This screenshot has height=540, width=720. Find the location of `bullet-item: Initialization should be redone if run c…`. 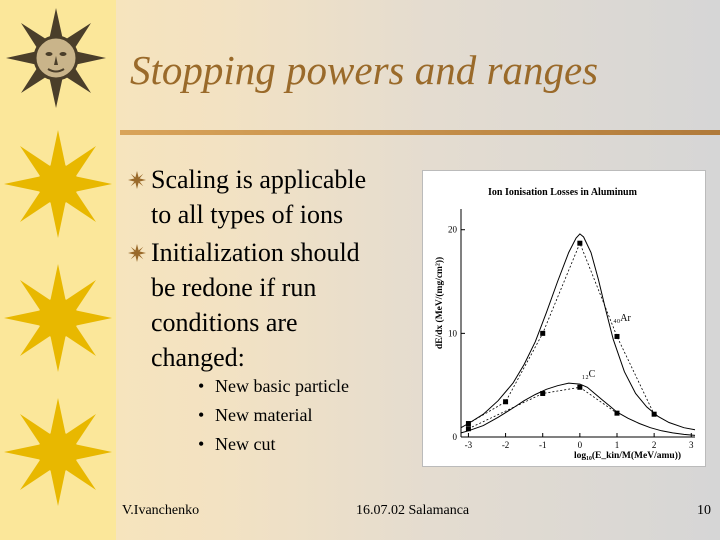

bullet-item: Initialization should be redone if run c… is located at coordinates (258, 305).